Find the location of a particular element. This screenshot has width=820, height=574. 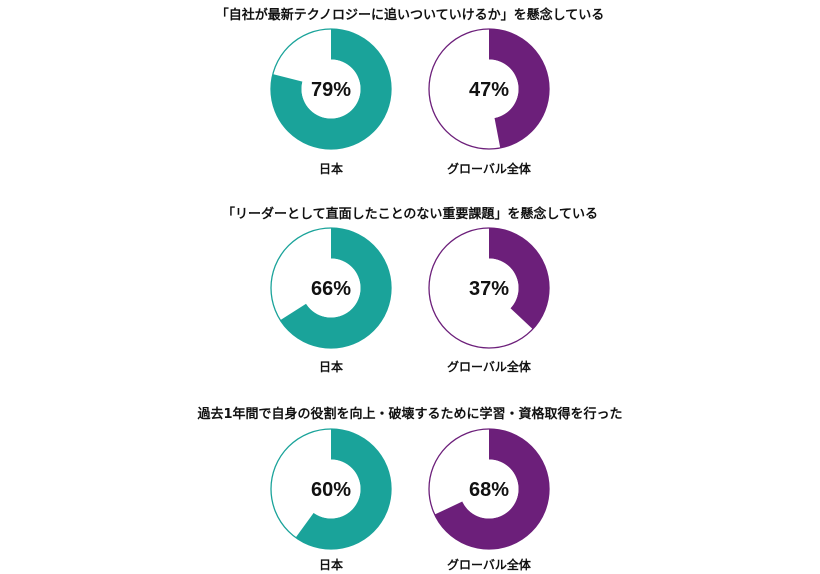

donut-chart-2-japan: 66% is located at coordinates (331, 288).